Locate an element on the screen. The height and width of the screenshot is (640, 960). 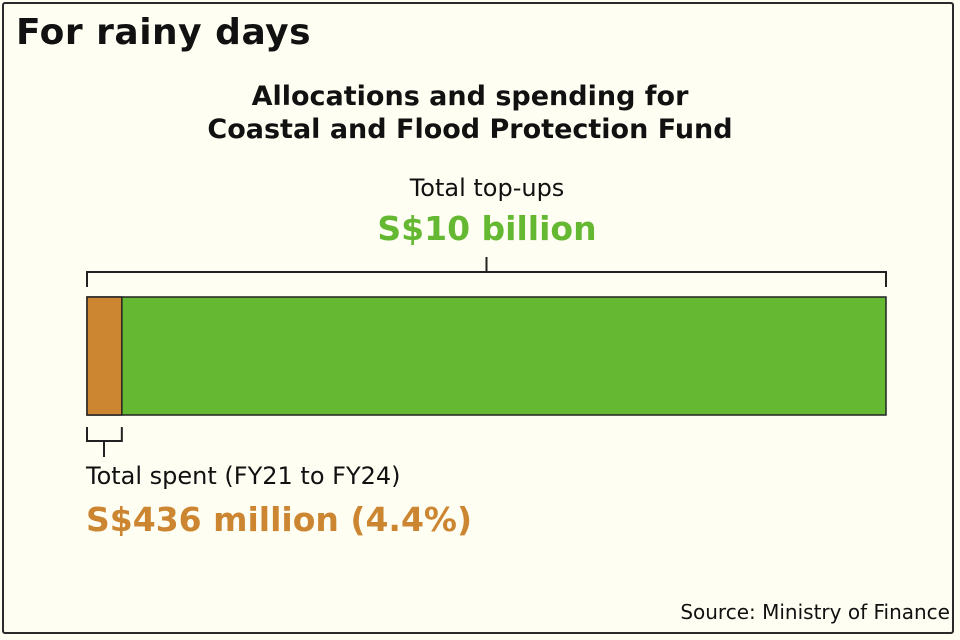
total-topups-label: Total top-ups is located at coordinates (487, 188).